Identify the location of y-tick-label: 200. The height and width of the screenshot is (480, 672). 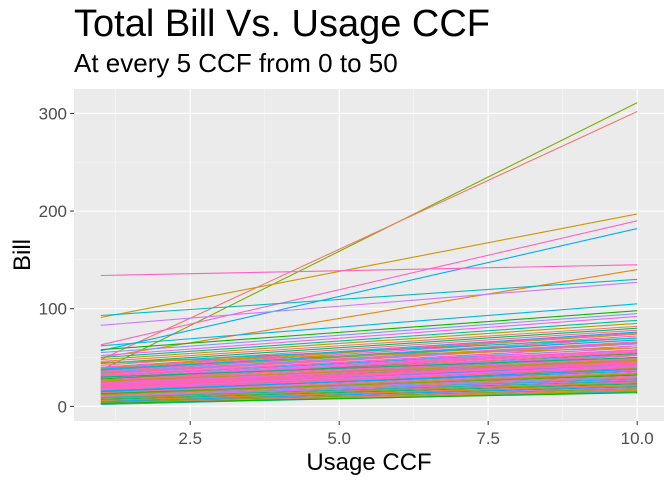
(53, 211).